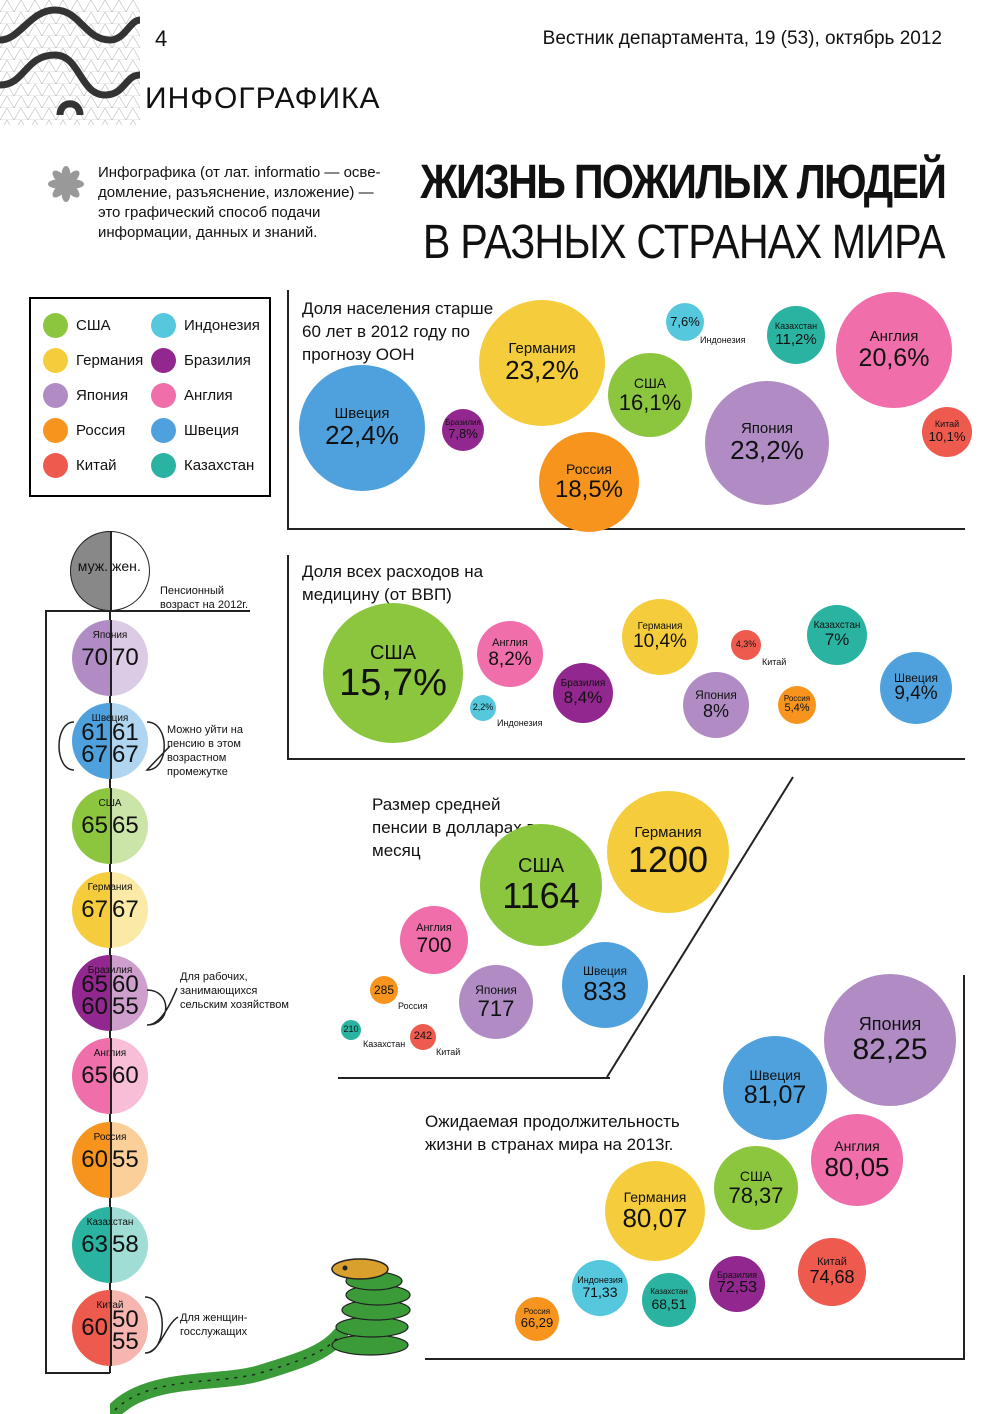  Describe the element at coordinates (685, 322) in the screenshot. I see `bubble-0: 7,6%` at that location.